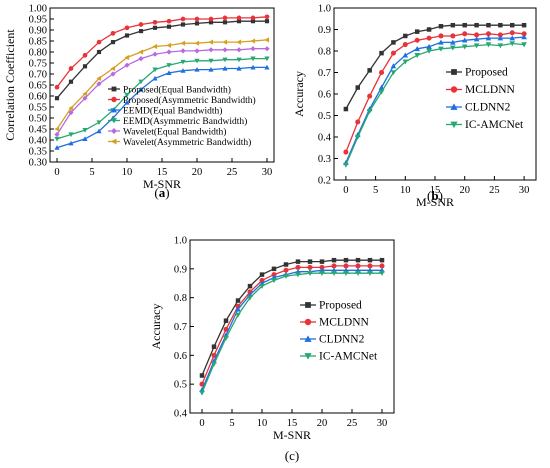  I want to click on y-tick-label: 0.60, so click(38, 97).